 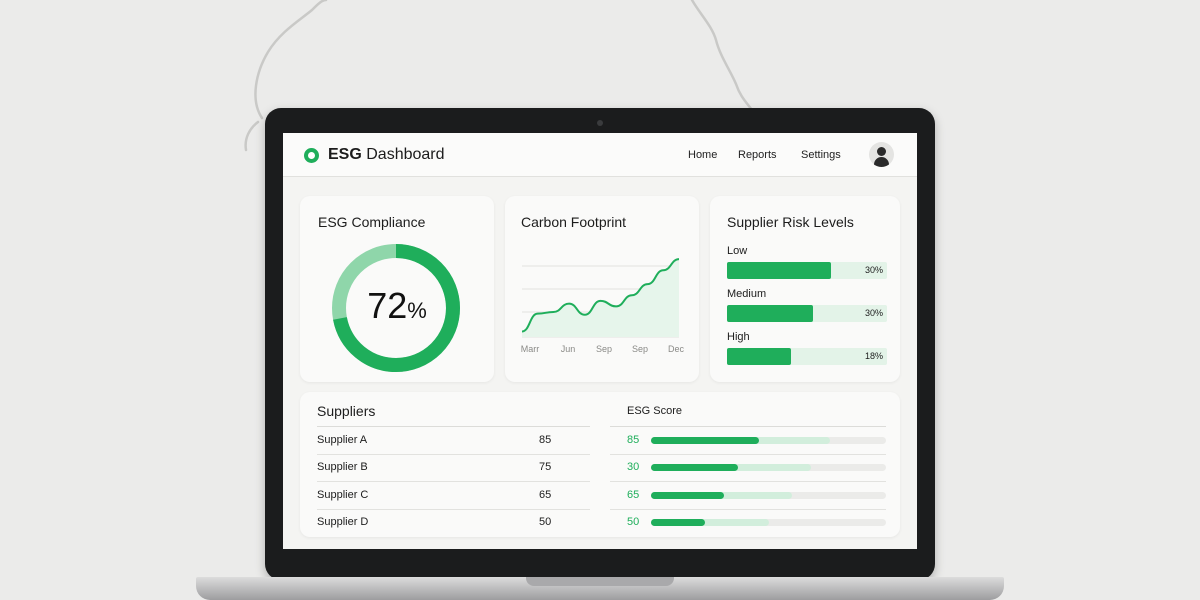 What do you see at coordinates (633, 522) in the screenshot?
I see `esg-score-value: 50` at bounding box center [633, 522].